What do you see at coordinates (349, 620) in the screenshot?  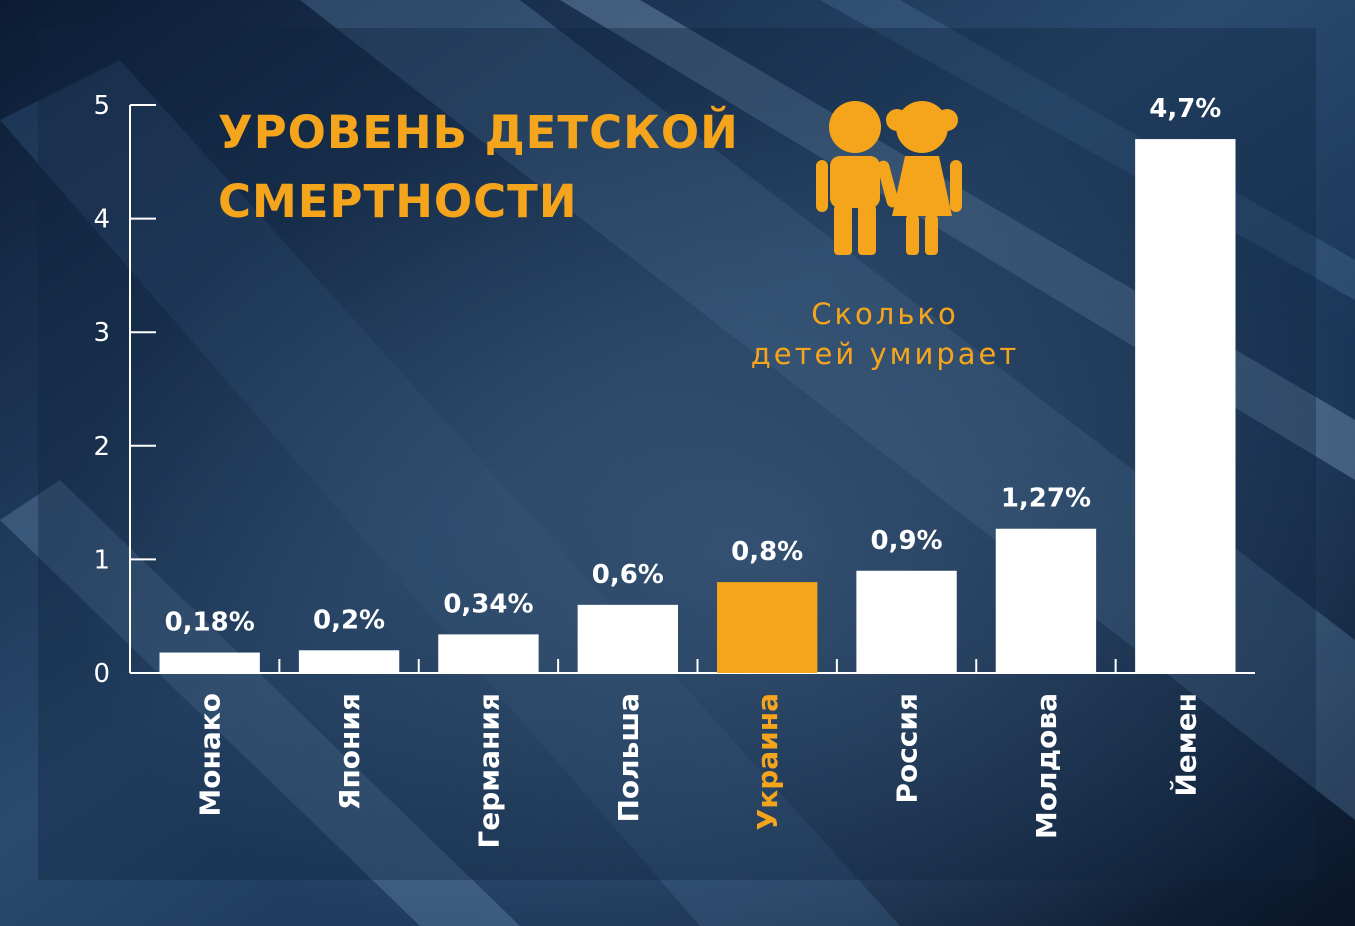 I see `value-label-1: 0,2%` at bounding box center [349, 620].